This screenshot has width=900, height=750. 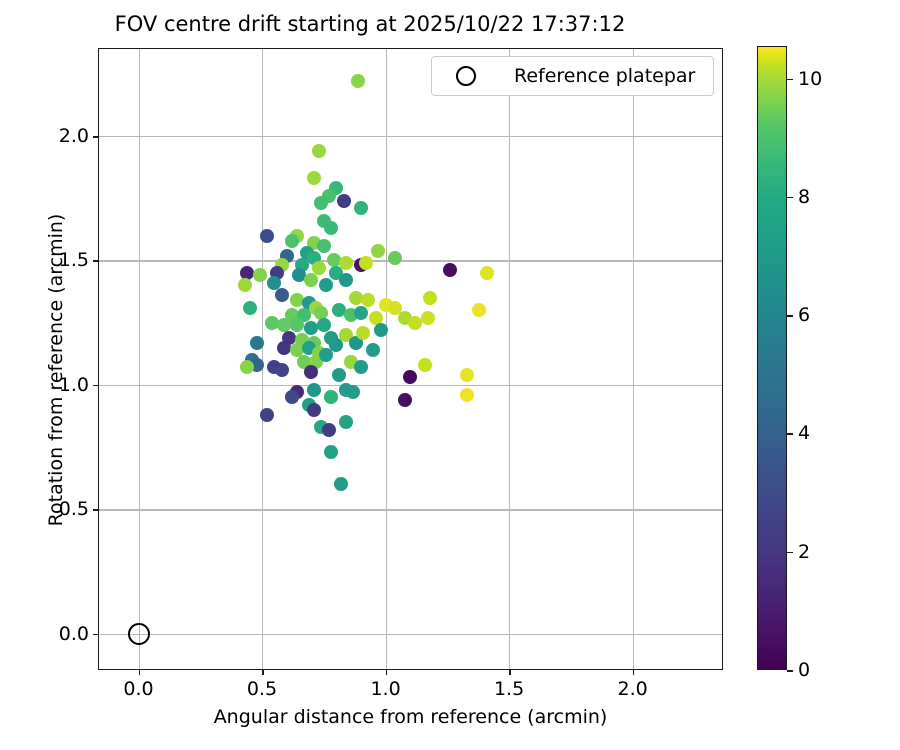 What do you see at coordinates (804, 433) in the screenshot?
I see `colorbar-tick-label: 4` at bounding box center [804, 433].